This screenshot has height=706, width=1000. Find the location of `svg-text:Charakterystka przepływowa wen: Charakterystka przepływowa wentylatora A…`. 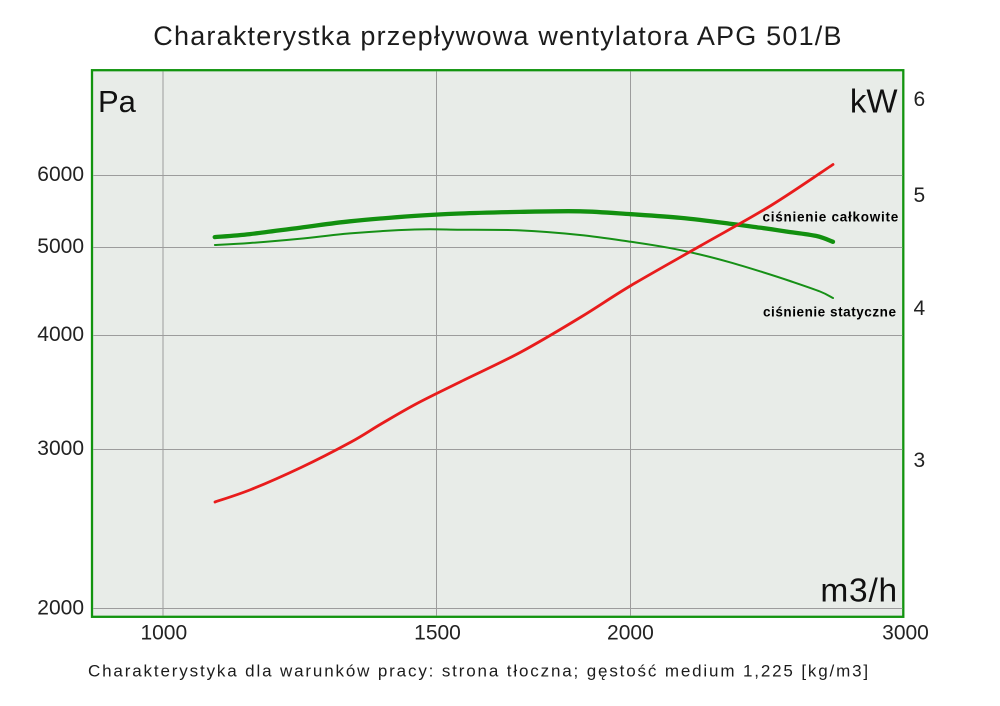

svg-text:Charakterystka przepływowa wen: Charakterystka przepływowa wentylatora A… is located at coordinates (497, 36).